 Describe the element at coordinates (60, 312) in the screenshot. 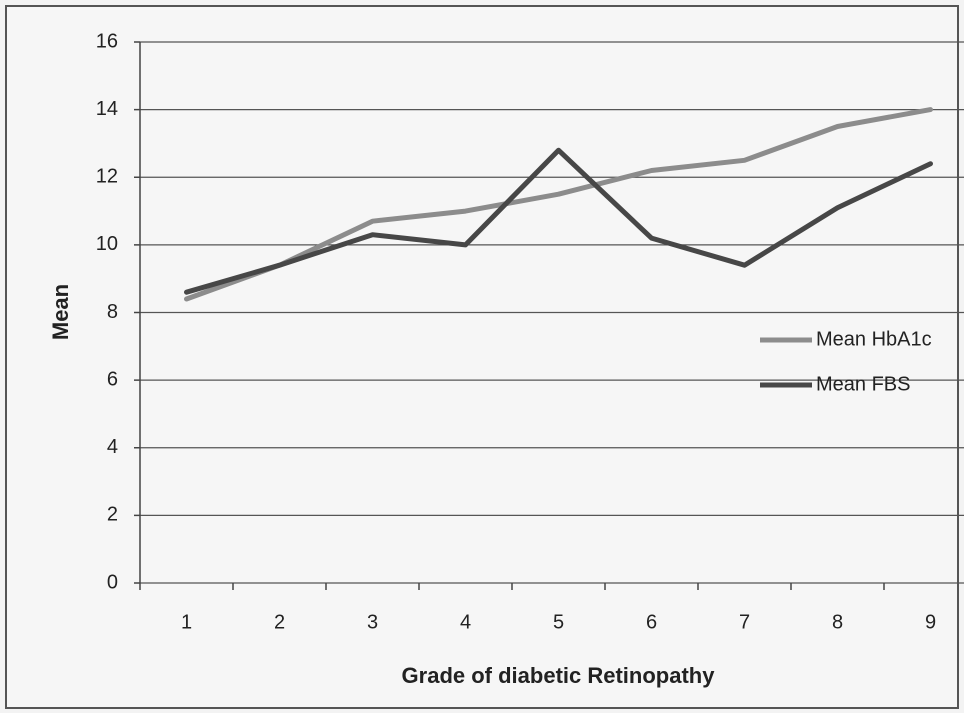

I see `y-axis-title: Mean` at that location.